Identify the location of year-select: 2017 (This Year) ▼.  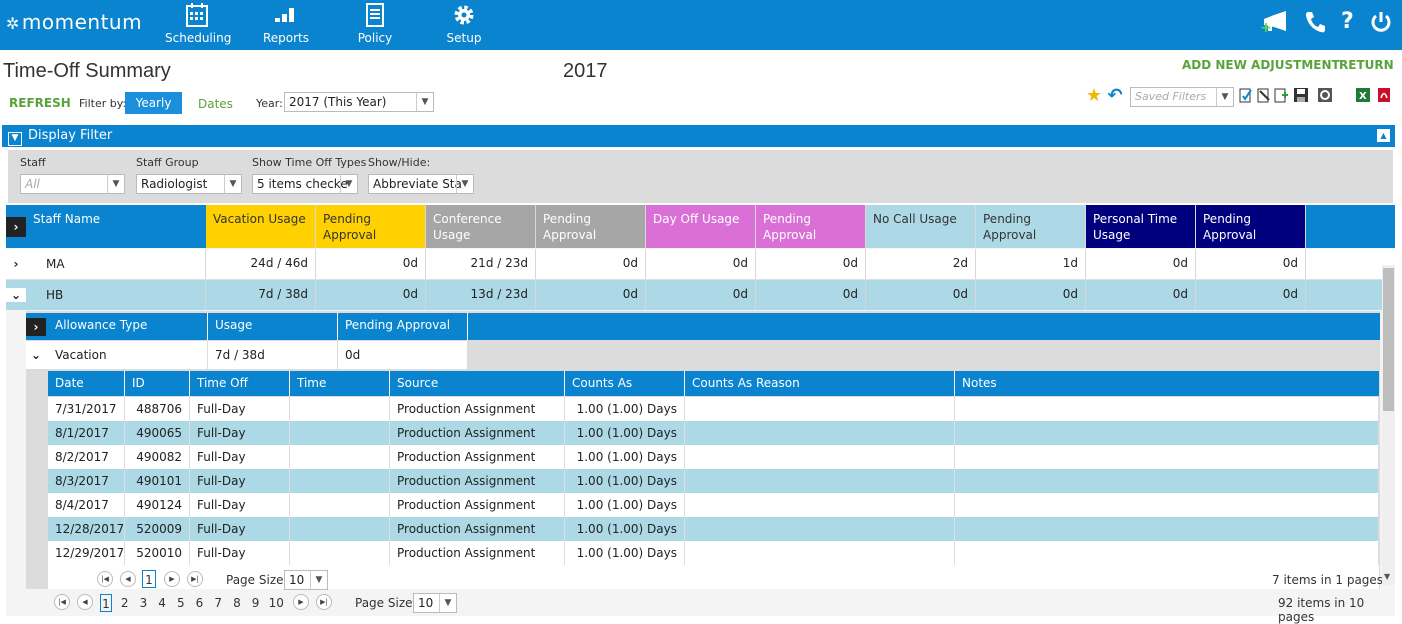
(359, 102).